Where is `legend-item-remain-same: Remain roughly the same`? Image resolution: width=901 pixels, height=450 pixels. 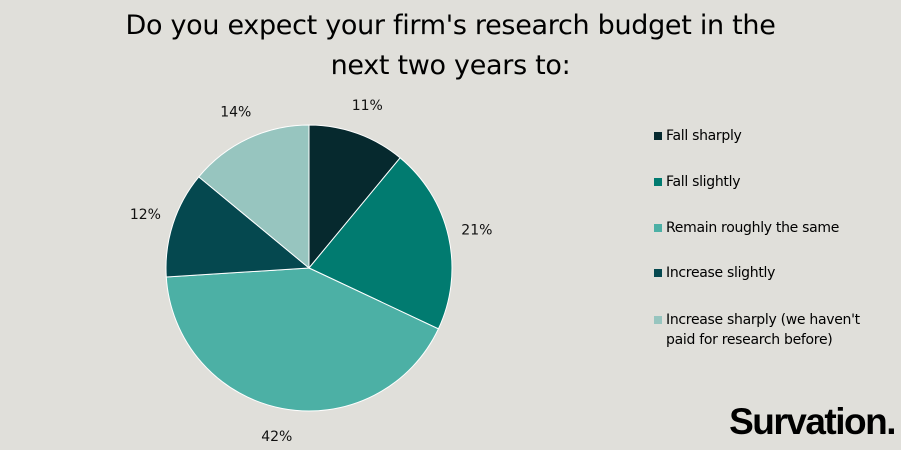 legend-item-remain-same: Remain roughly the same is located at coordinates (774, 228).